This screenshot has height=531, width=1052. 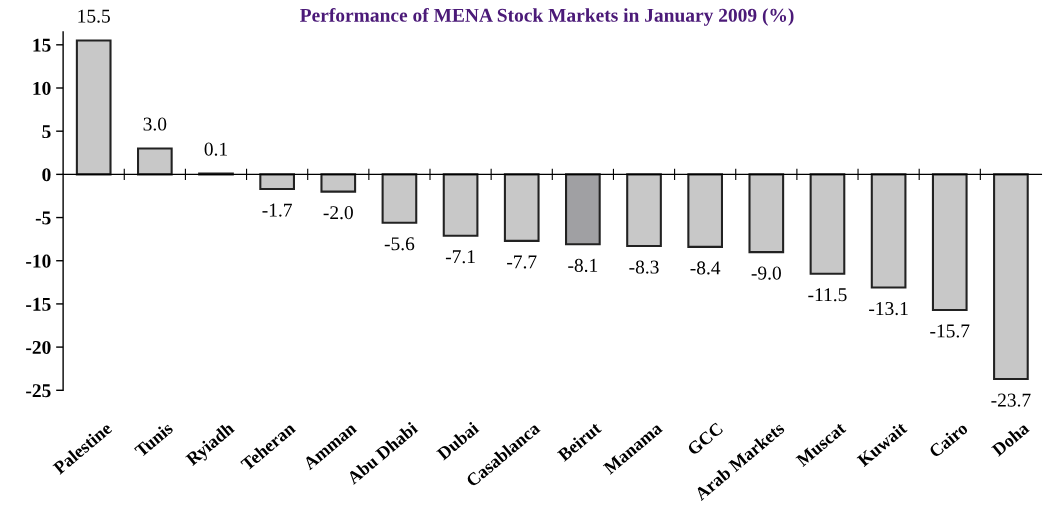 I want to click on y-tick-label: -20, so click(x=38, y=347).